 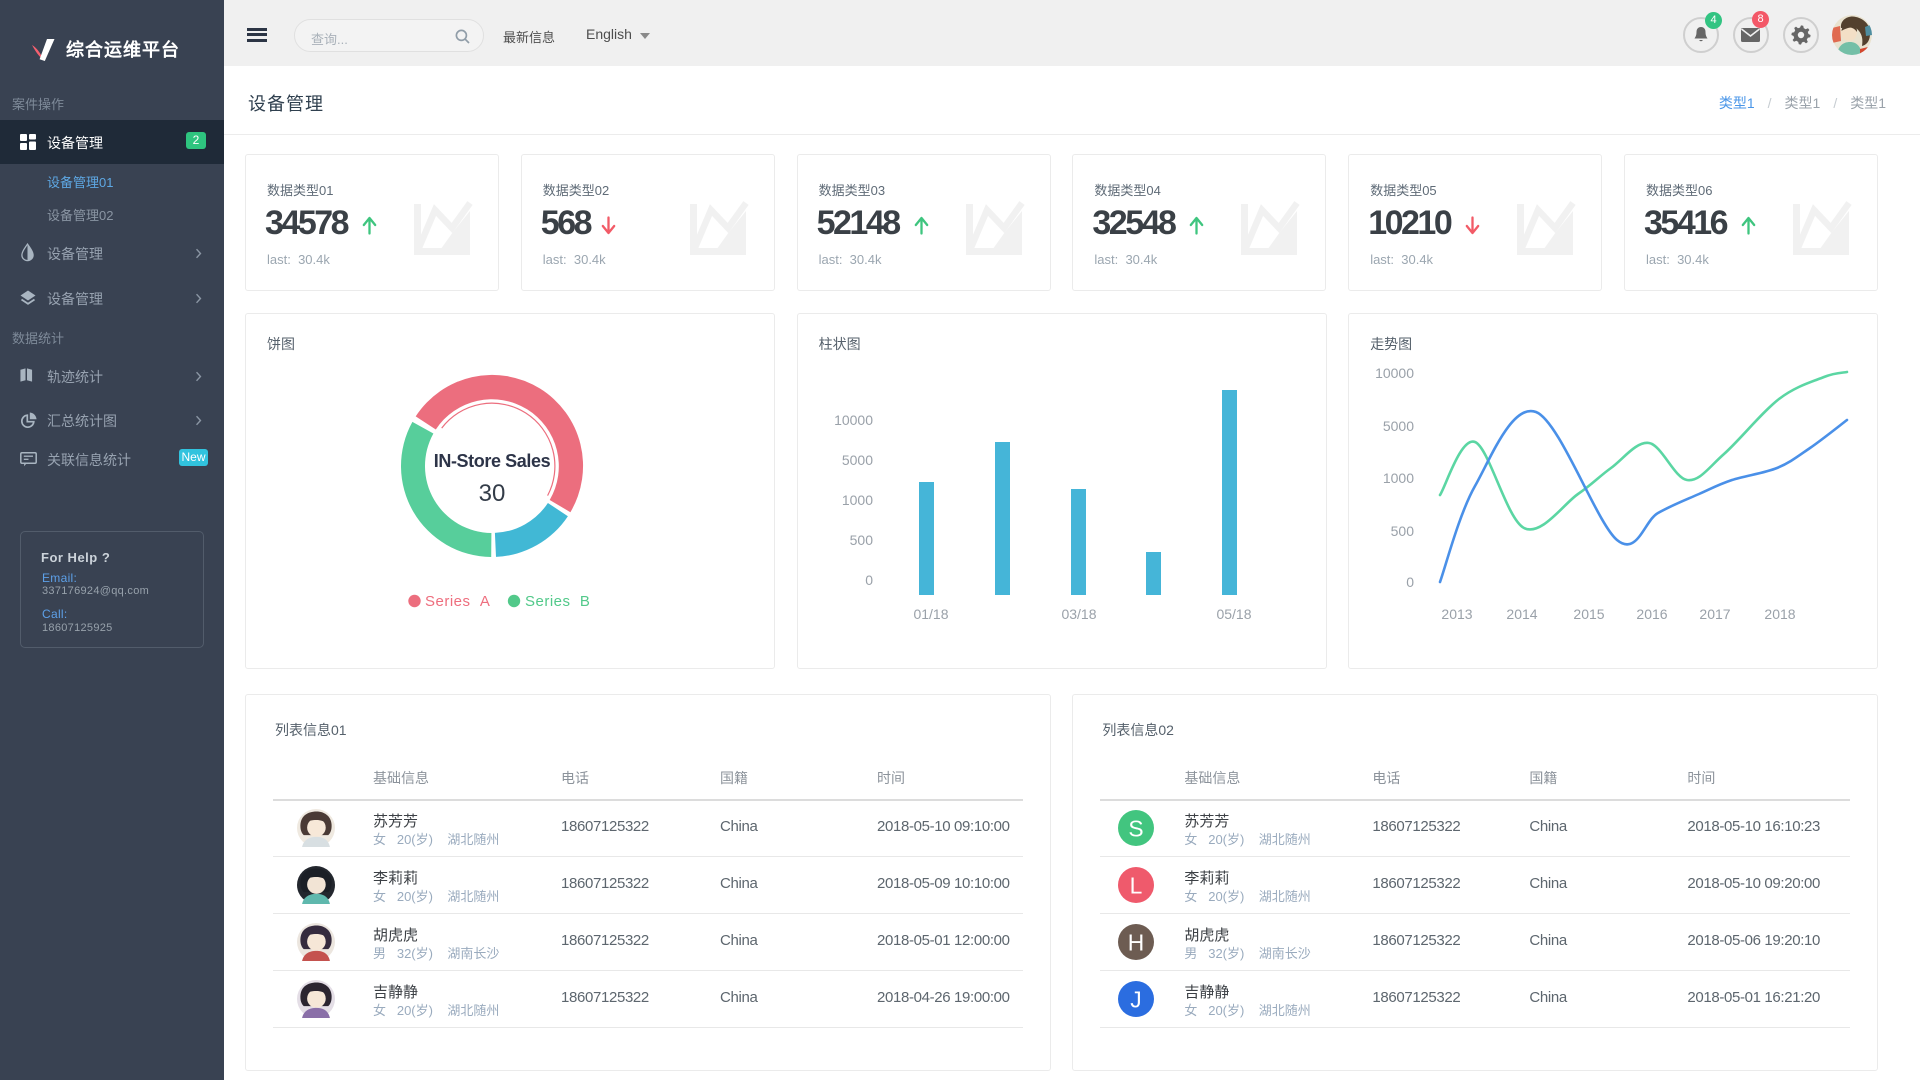 I want to click on svg-text: 05/18, so click(x=1233, y=614).